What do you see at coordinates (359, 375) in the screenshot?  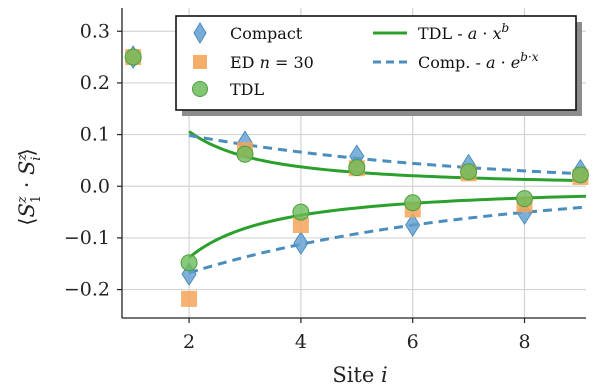 I see `x-axis-label: Site i` at bounding box center [359, 375].